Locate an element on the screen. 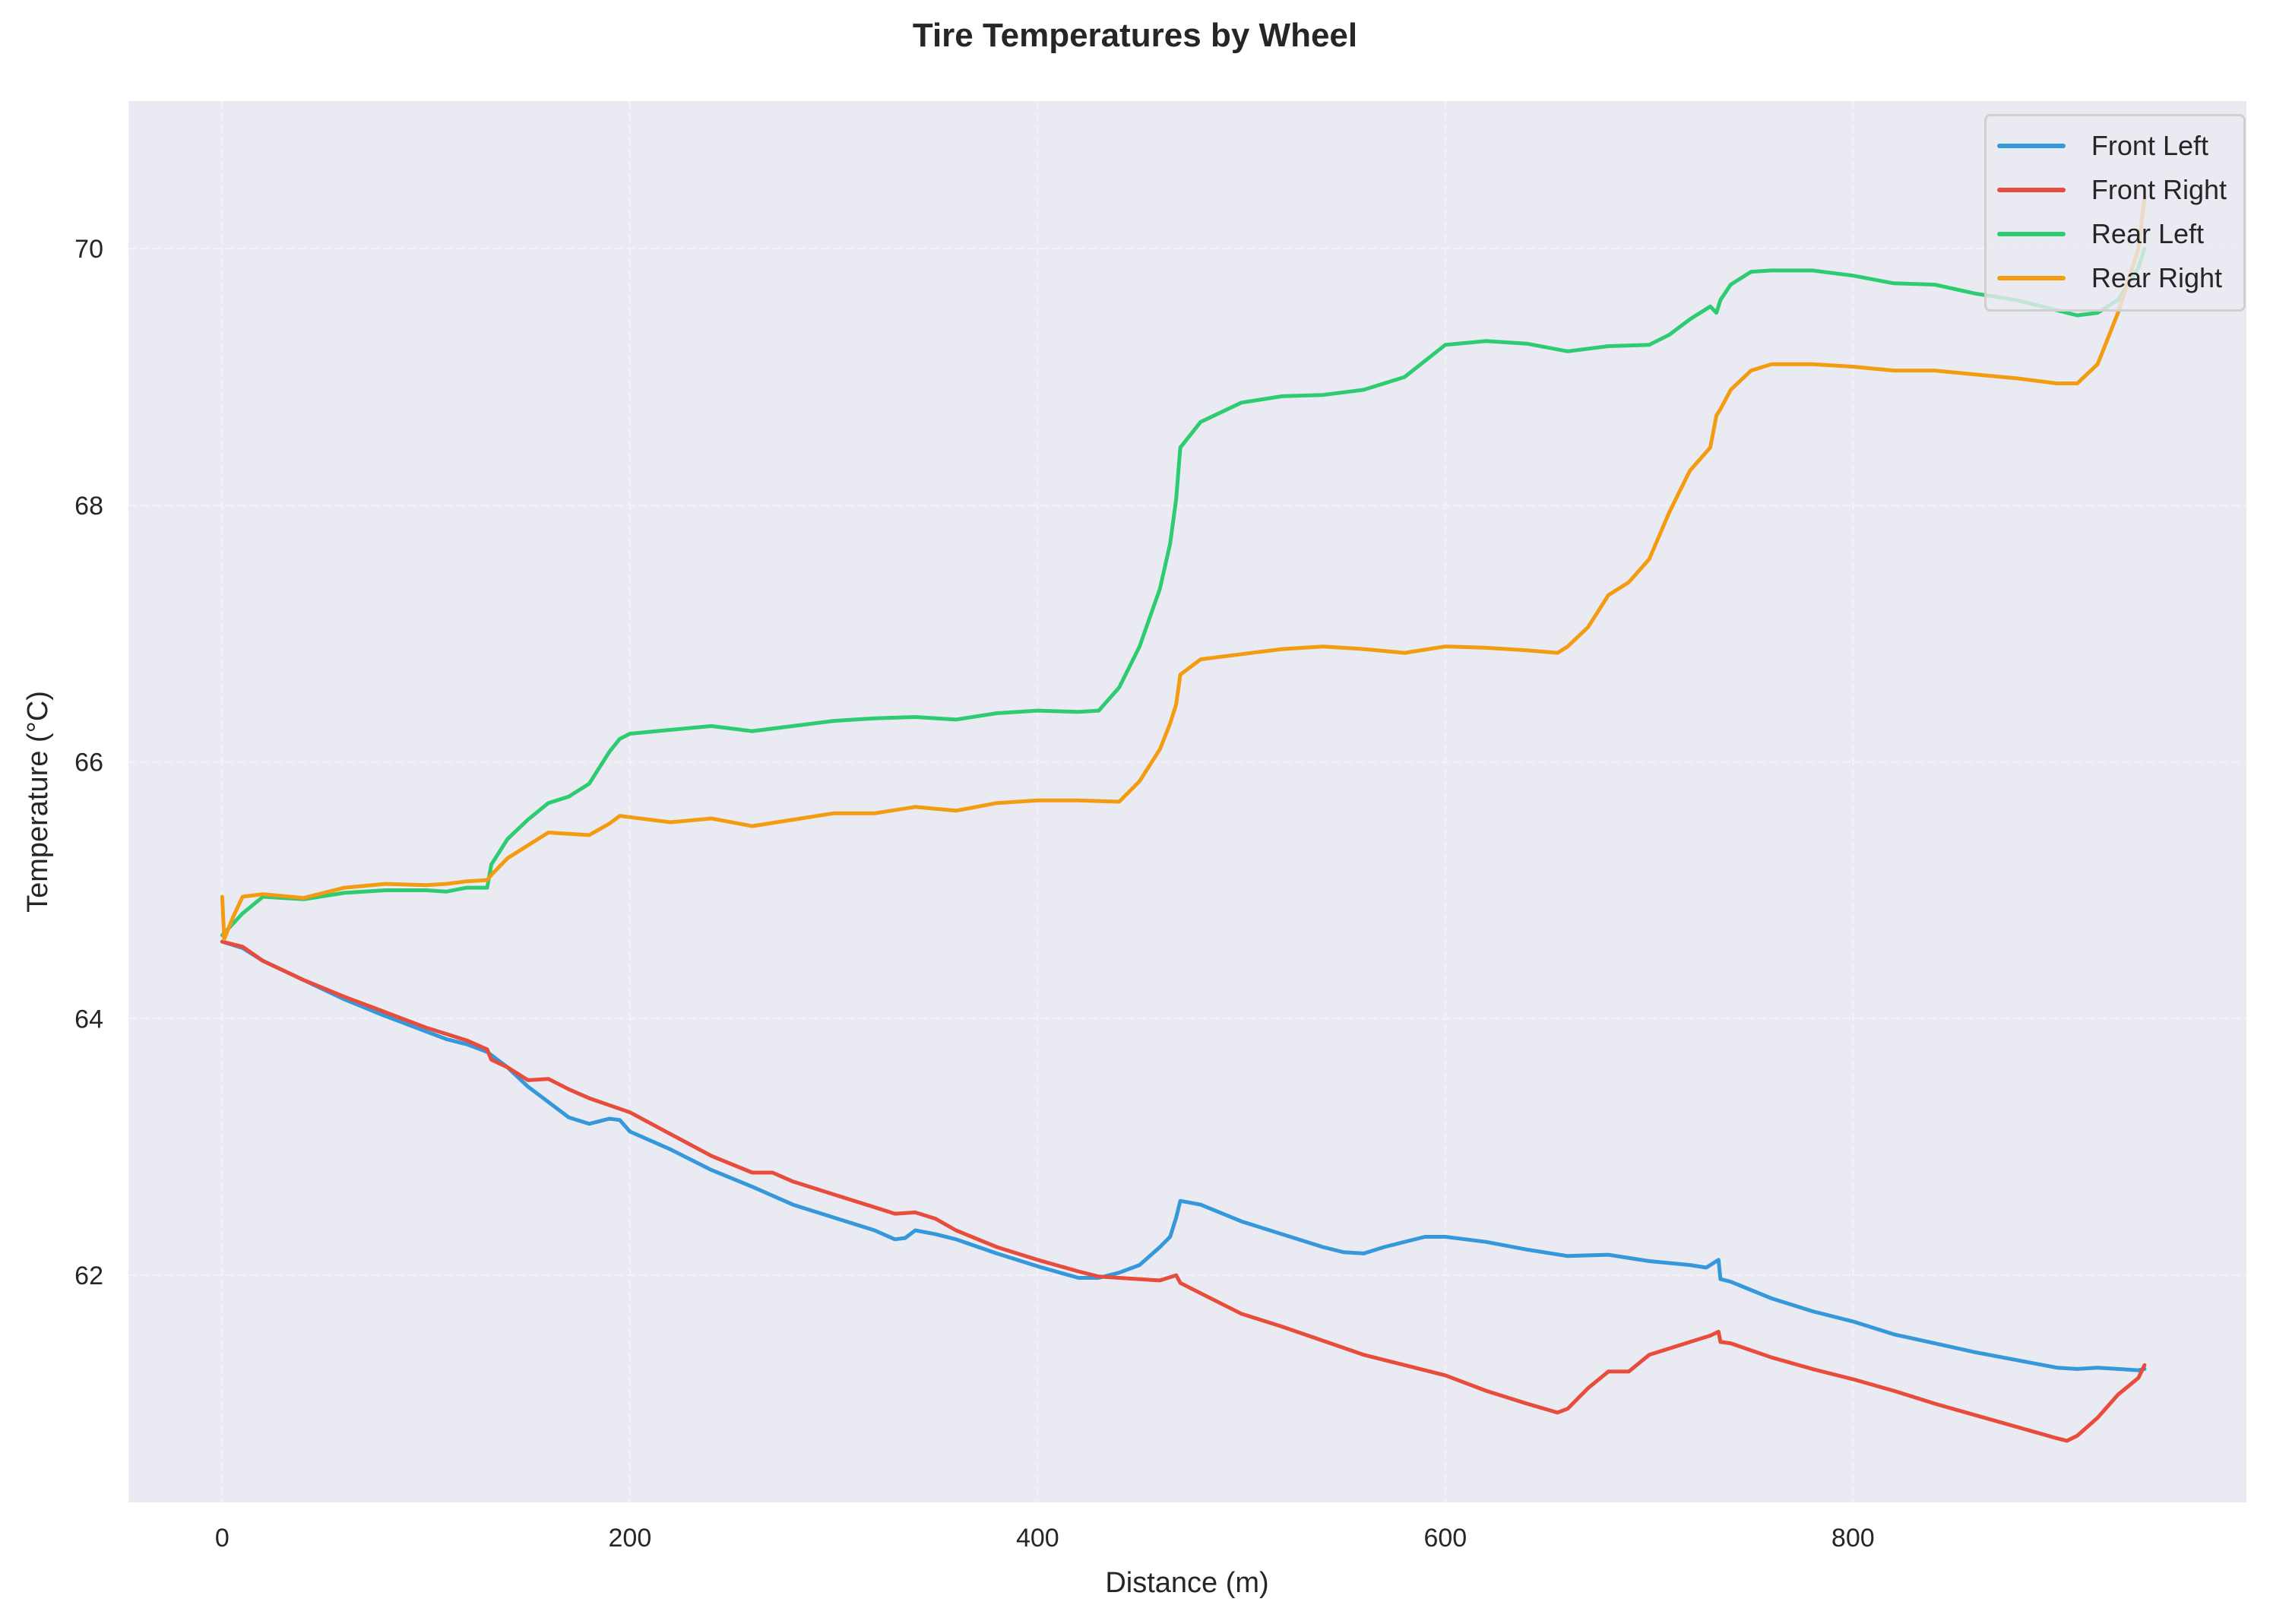 The image size is (2270, 1624). y-tick-label: 66 is located at coordinates (88, 763).